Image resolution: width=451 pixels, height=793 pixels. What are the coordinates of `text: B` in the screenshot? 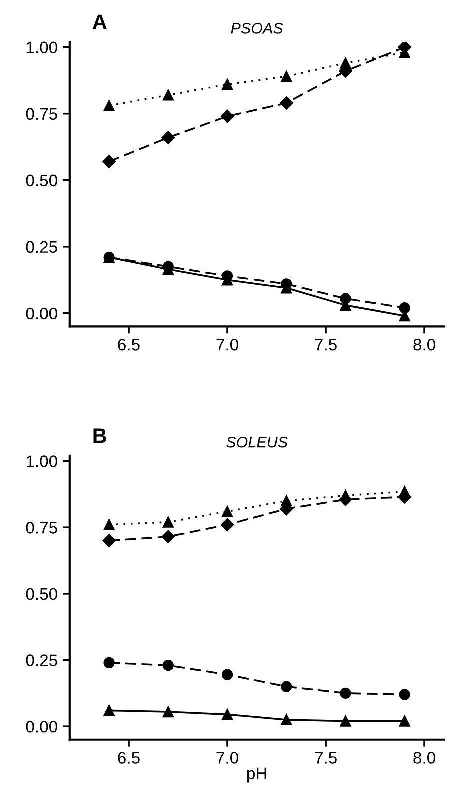 It's located at (100, 436).